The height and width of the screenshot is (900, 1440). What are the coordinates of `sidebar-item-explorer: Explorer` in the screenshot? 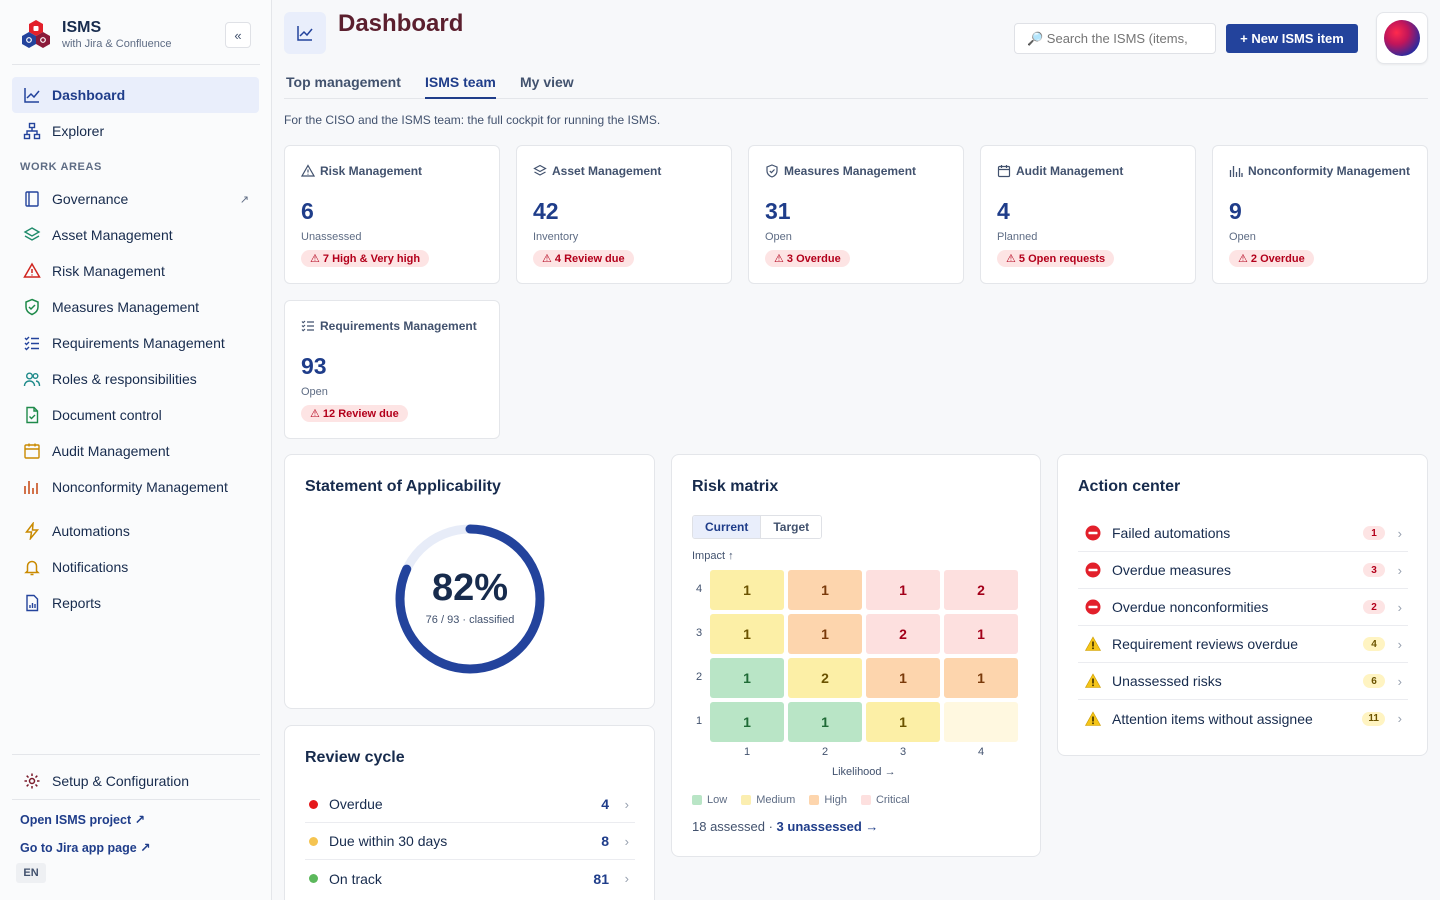 It's located at (135, 131).